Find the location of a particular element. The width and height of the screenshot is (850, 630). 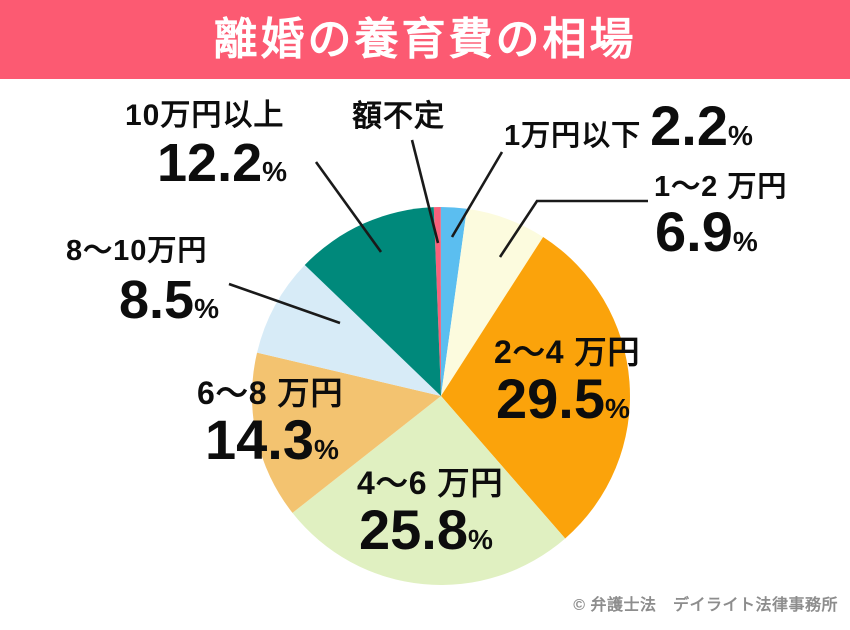

slice-label-4-6man: 4〜6 万円 is located at coordinates (430, 483).